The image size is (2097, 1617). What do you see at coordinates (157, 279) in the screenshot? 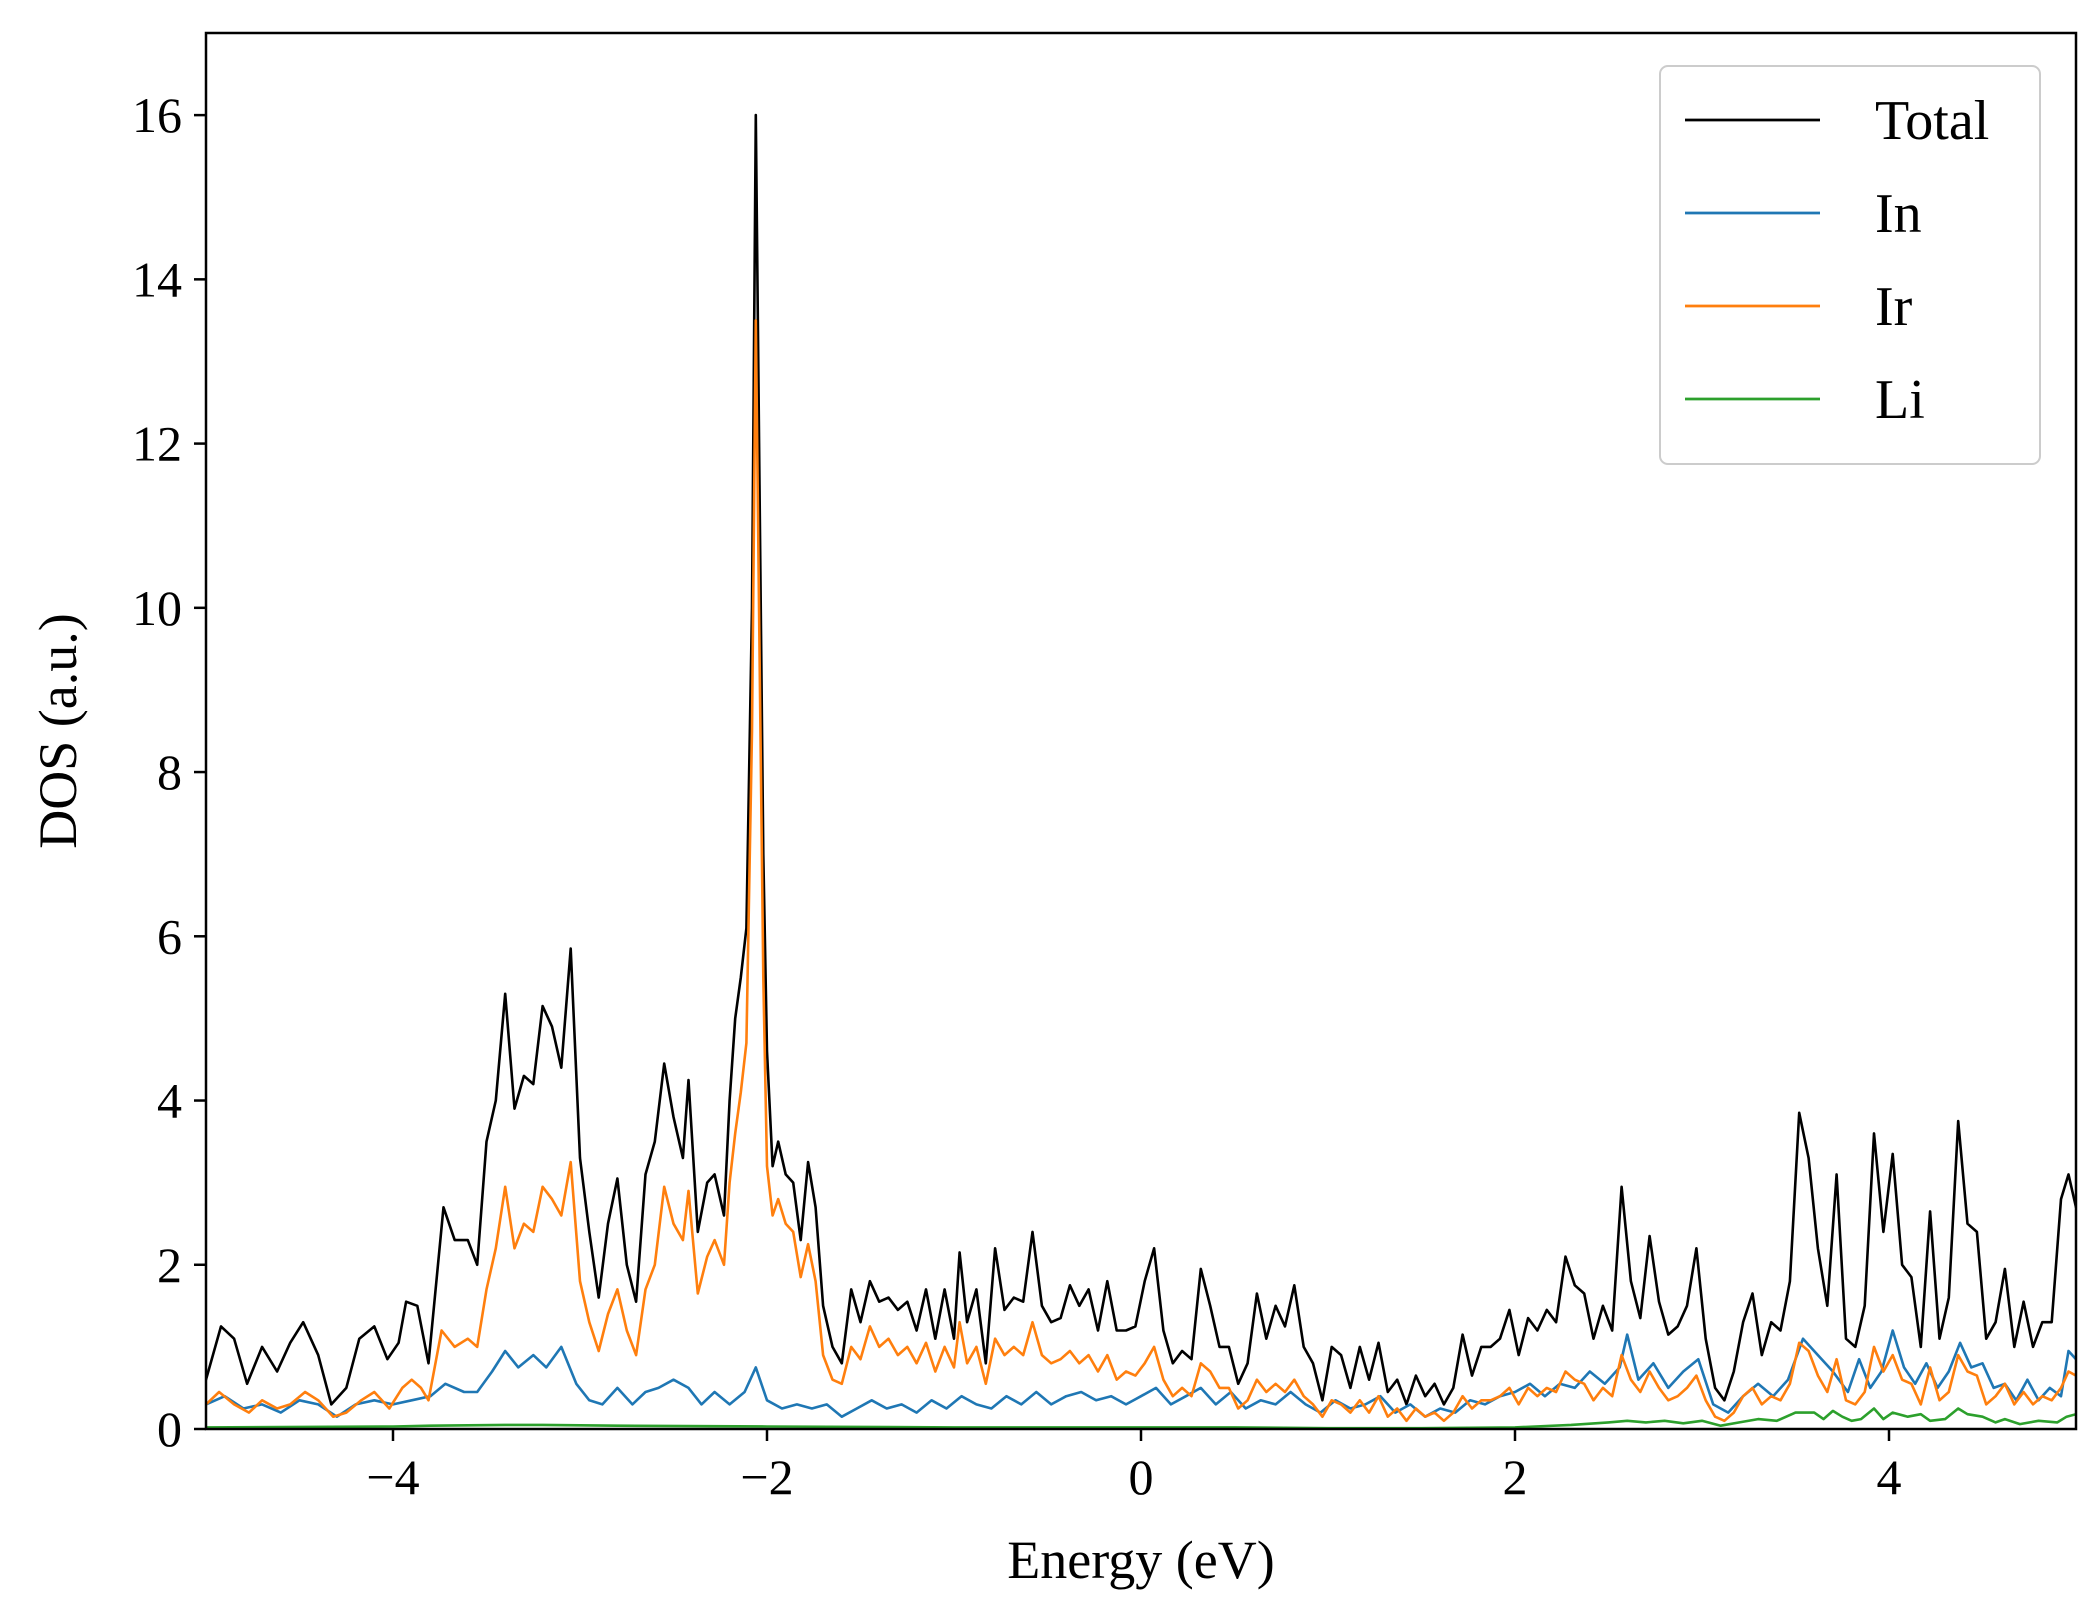
I see `y-tick-label: 14` at bounding box center [157, 279].